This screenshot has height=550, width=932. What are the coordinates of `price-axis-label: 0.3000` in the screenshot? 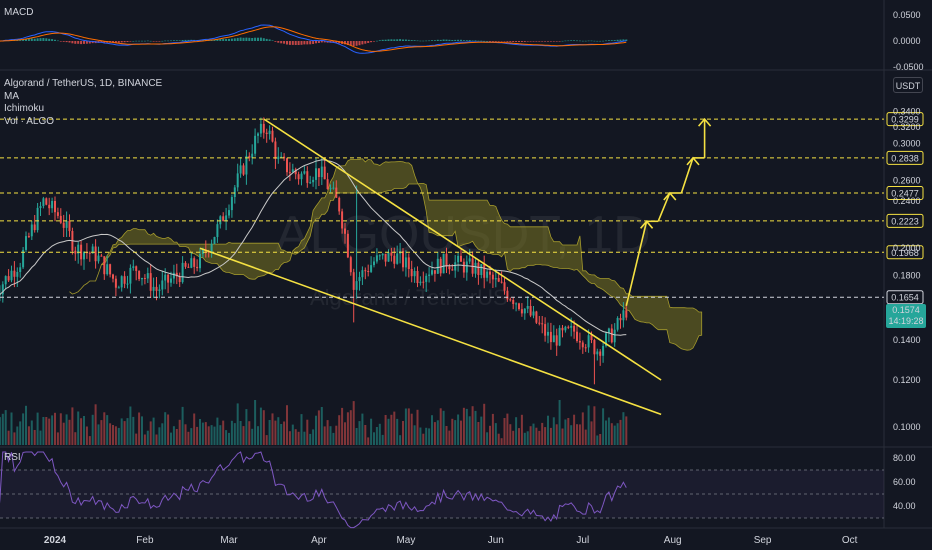 It's located at (907, 144).